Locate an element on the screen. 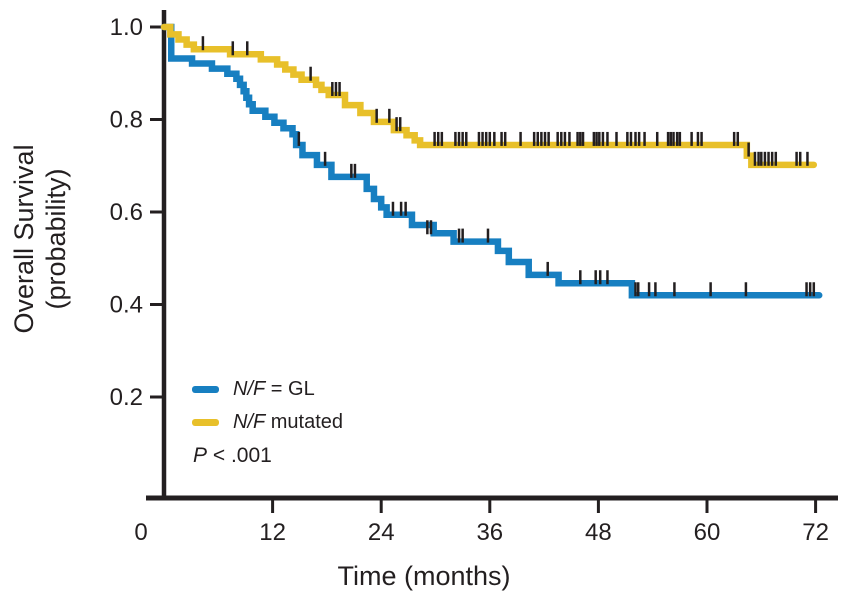 Image resolution: width=844 pixels, height=608 pixels. legend-label-gl: N/F = GL is located at coordinates (274, 388).